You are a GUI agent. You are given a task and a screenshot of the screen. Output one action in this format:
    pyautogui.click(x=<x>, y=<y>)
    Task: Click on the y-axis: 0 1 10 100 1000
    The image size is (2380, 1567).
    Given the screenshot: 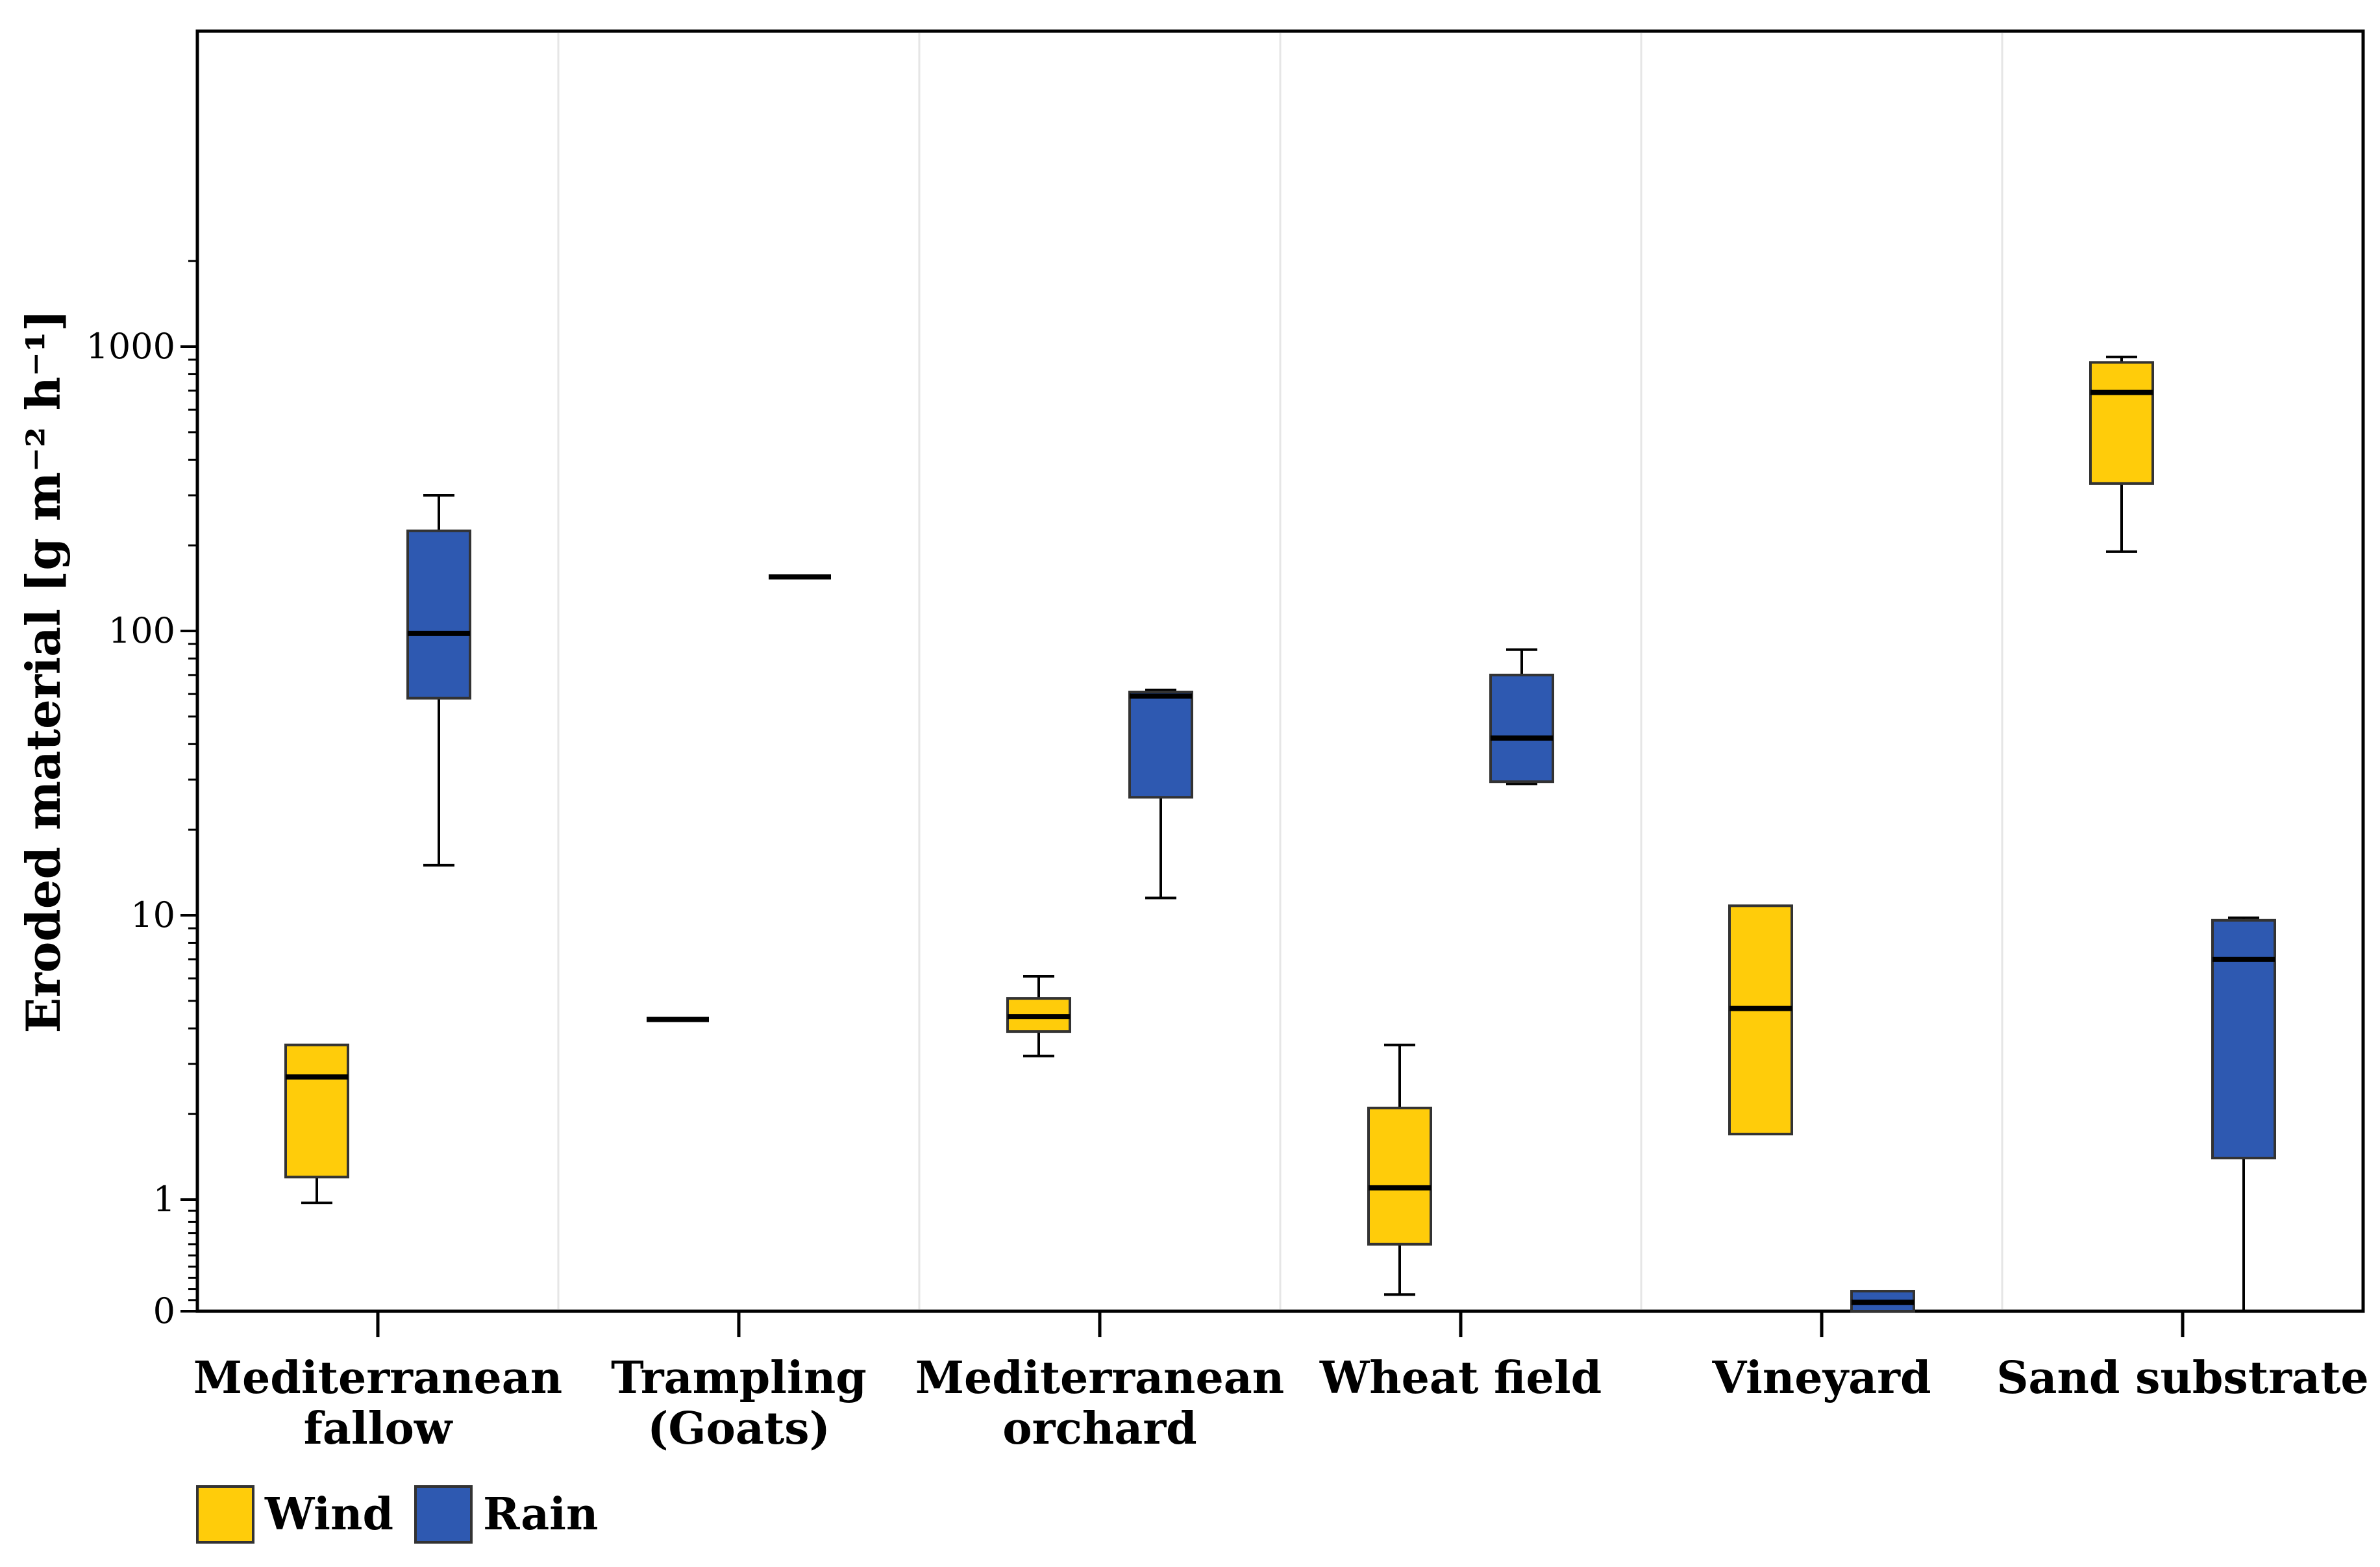 What is the action you would take?
    pyautogui.click(x=142, y=795)
    